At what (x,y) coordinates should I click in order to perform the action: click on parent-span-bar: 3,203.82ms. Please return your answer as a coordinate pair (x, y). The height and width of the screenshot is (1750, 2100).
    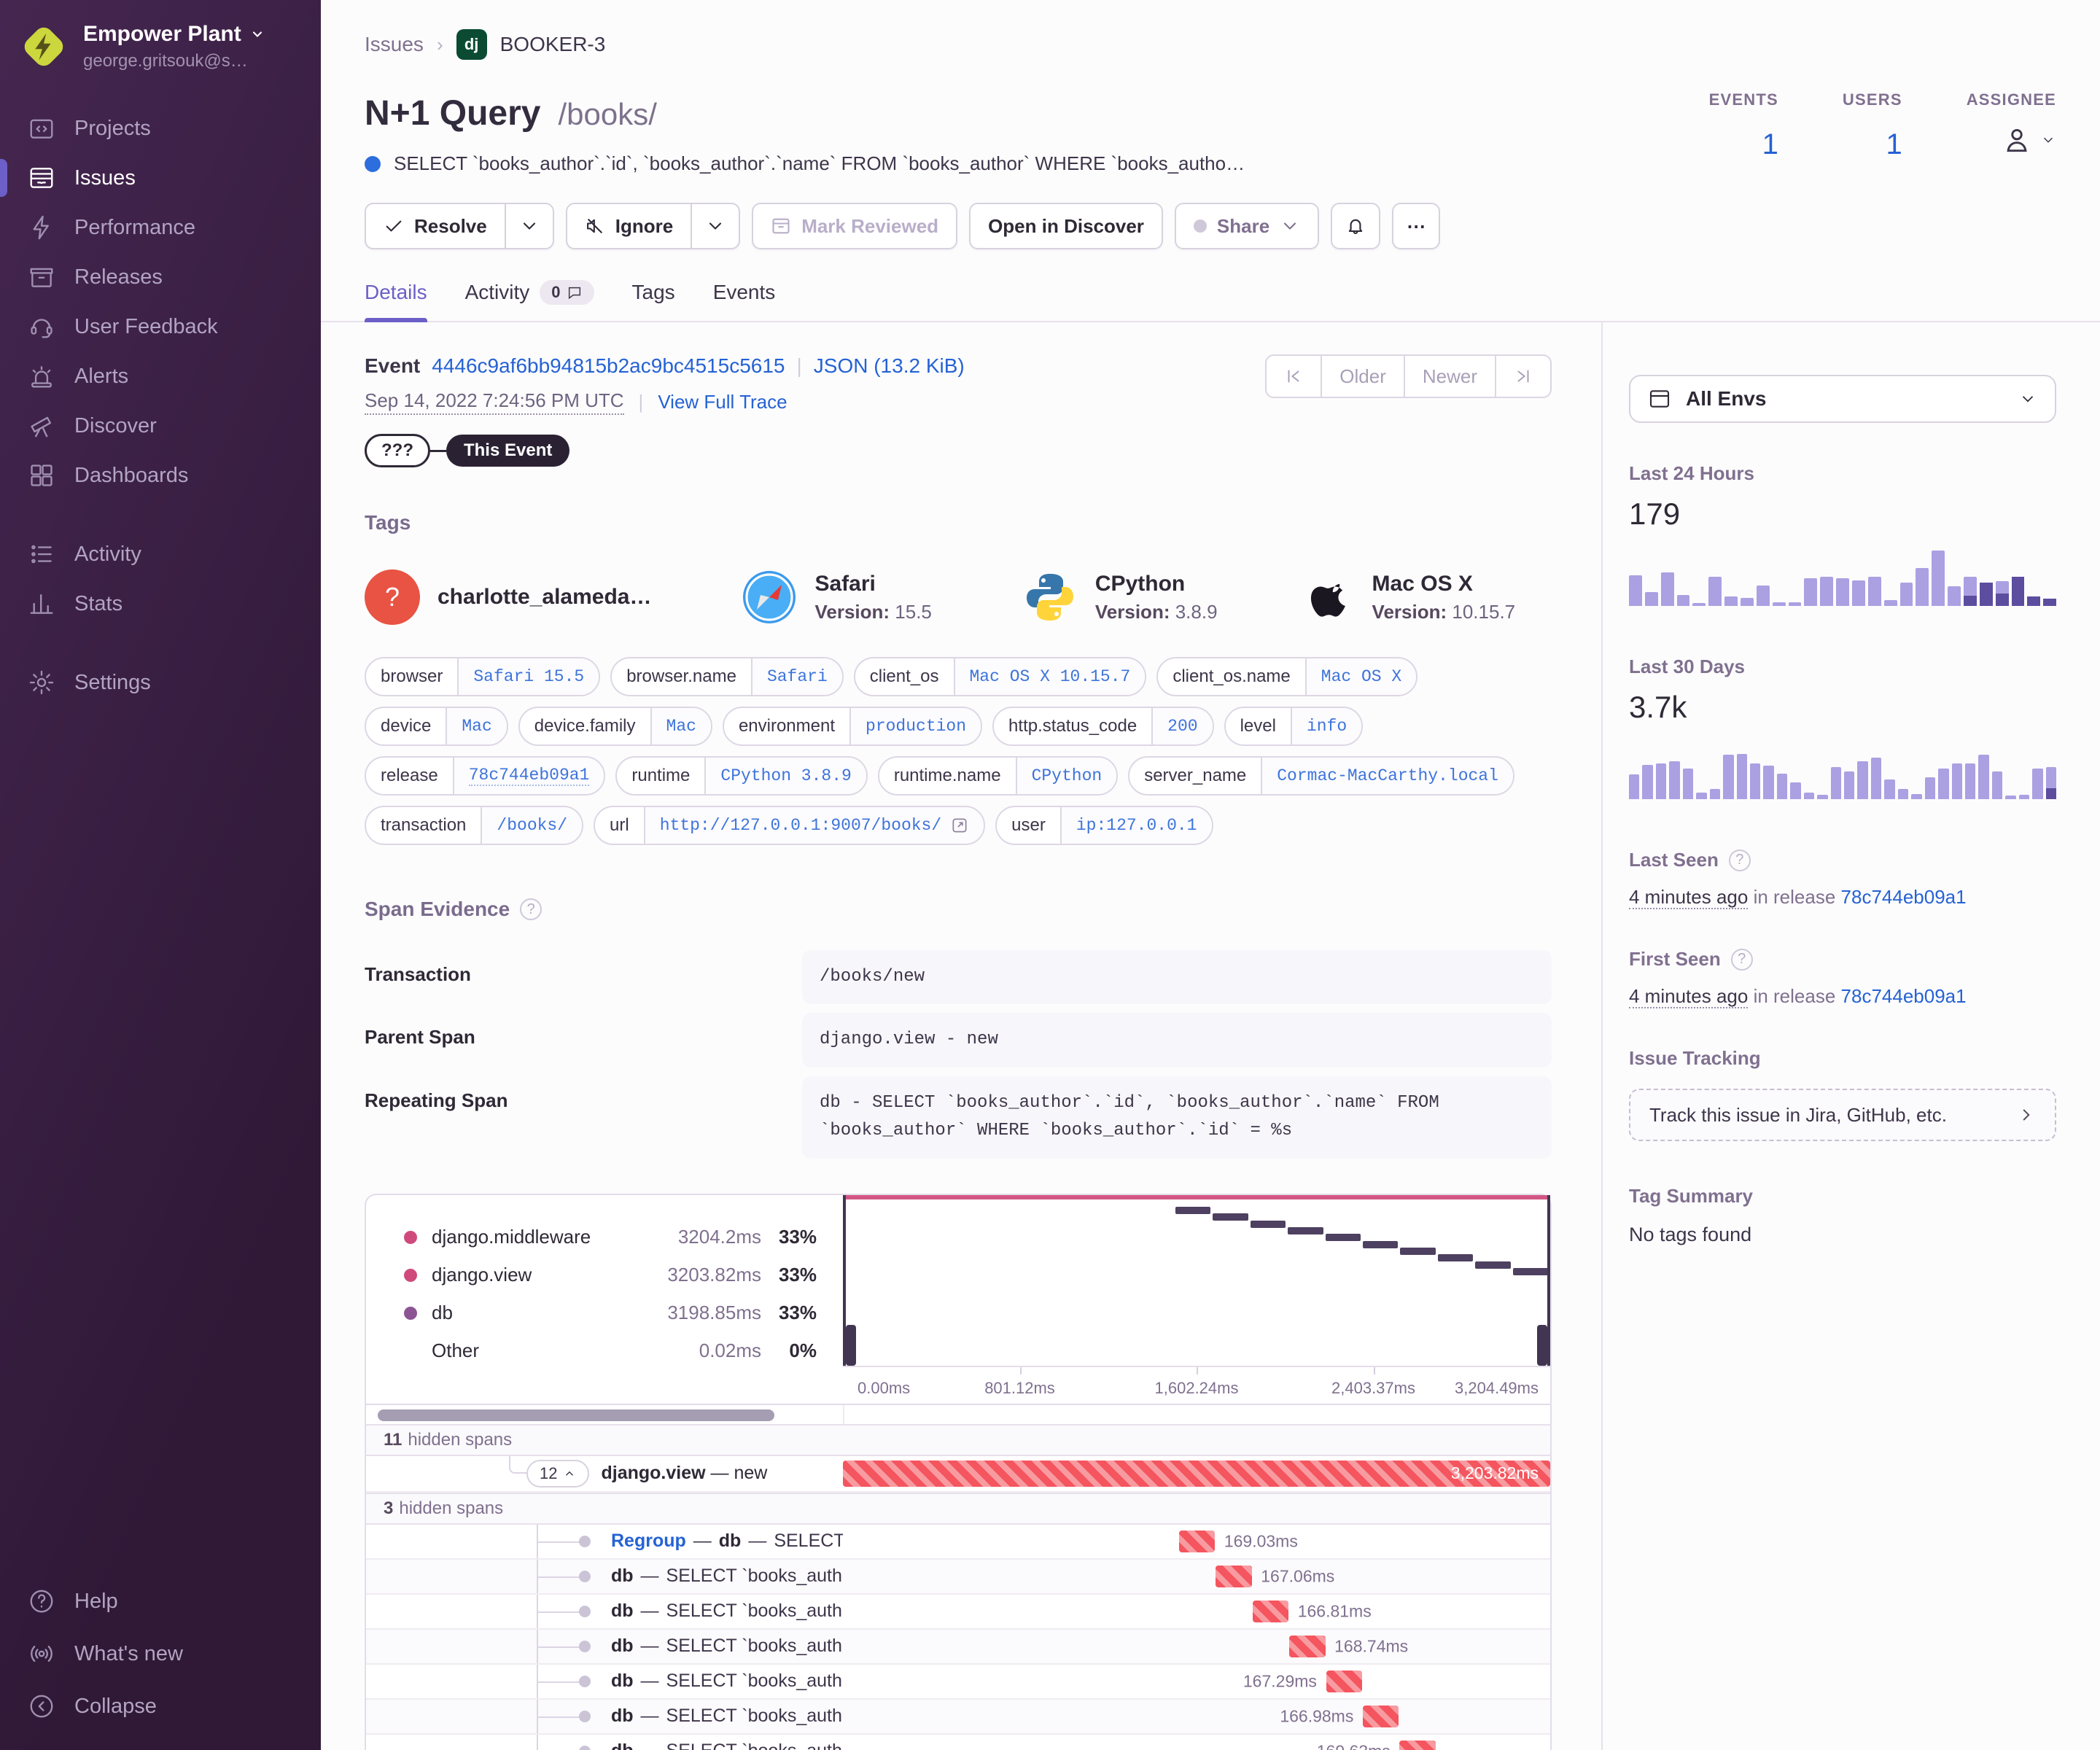
    Looking at the image, I should click on (1196, 1473).